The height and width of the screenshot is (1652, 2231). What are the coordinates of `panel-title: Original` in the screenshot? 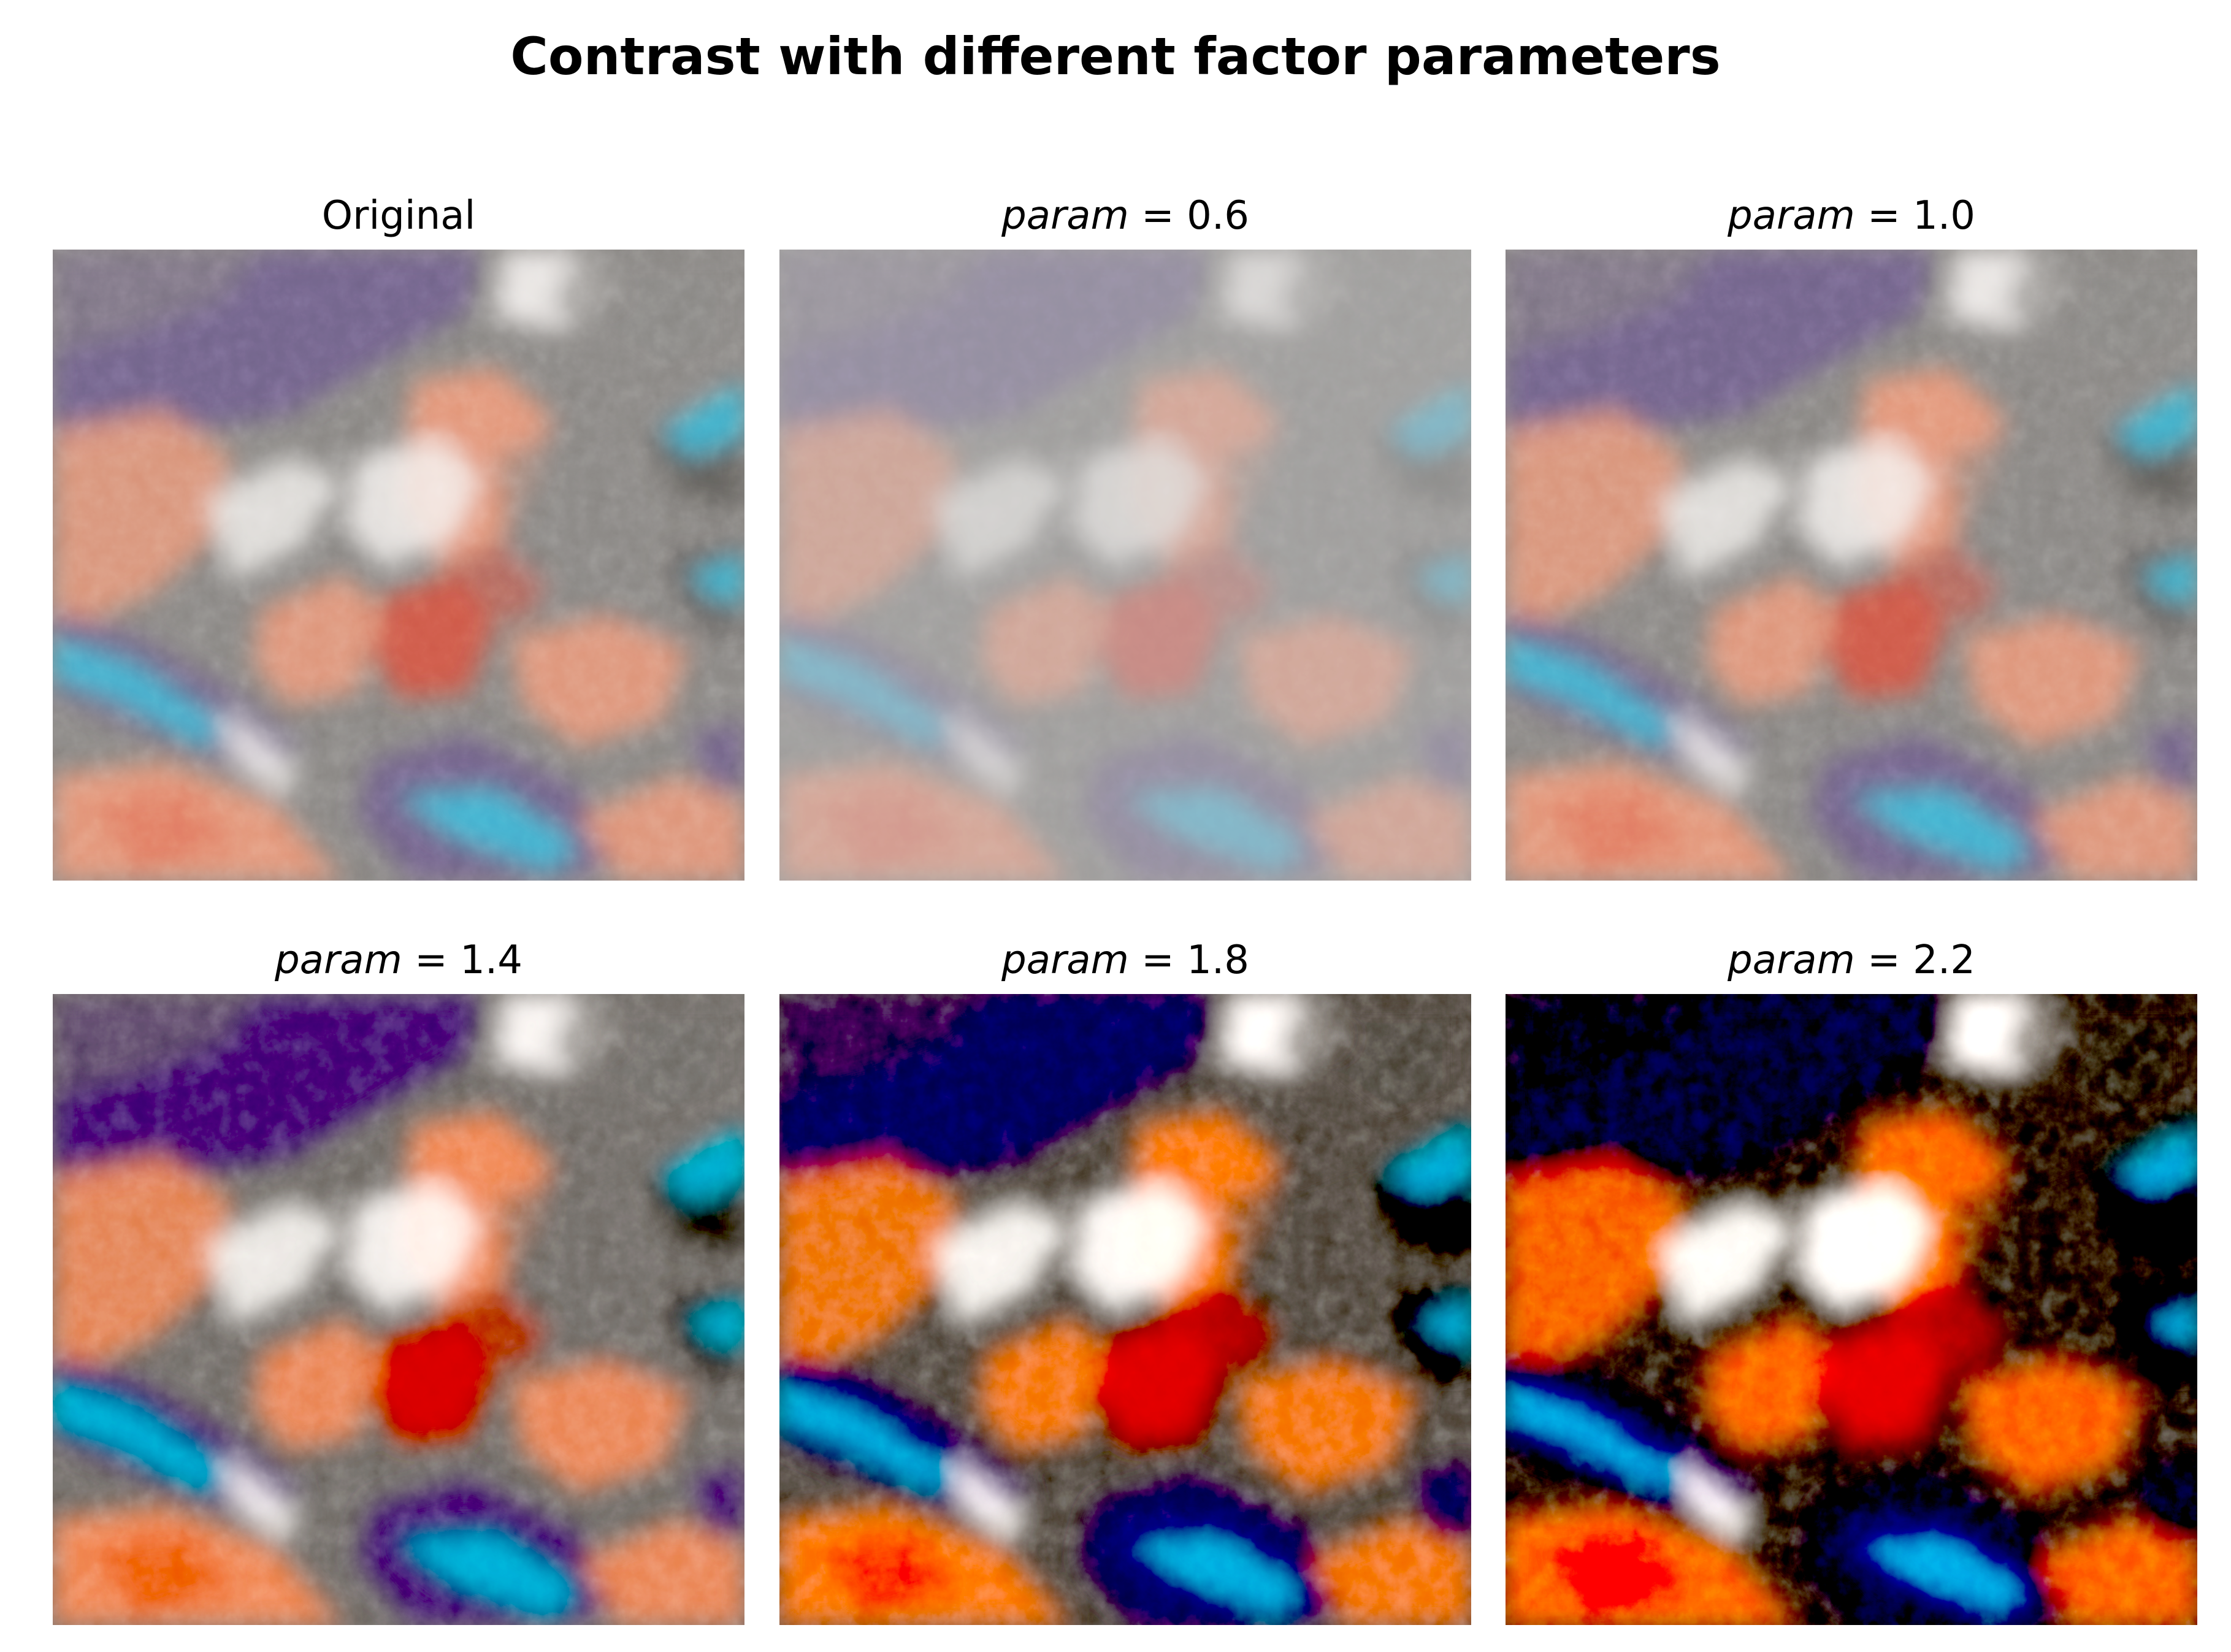 It's located at (398, 216).